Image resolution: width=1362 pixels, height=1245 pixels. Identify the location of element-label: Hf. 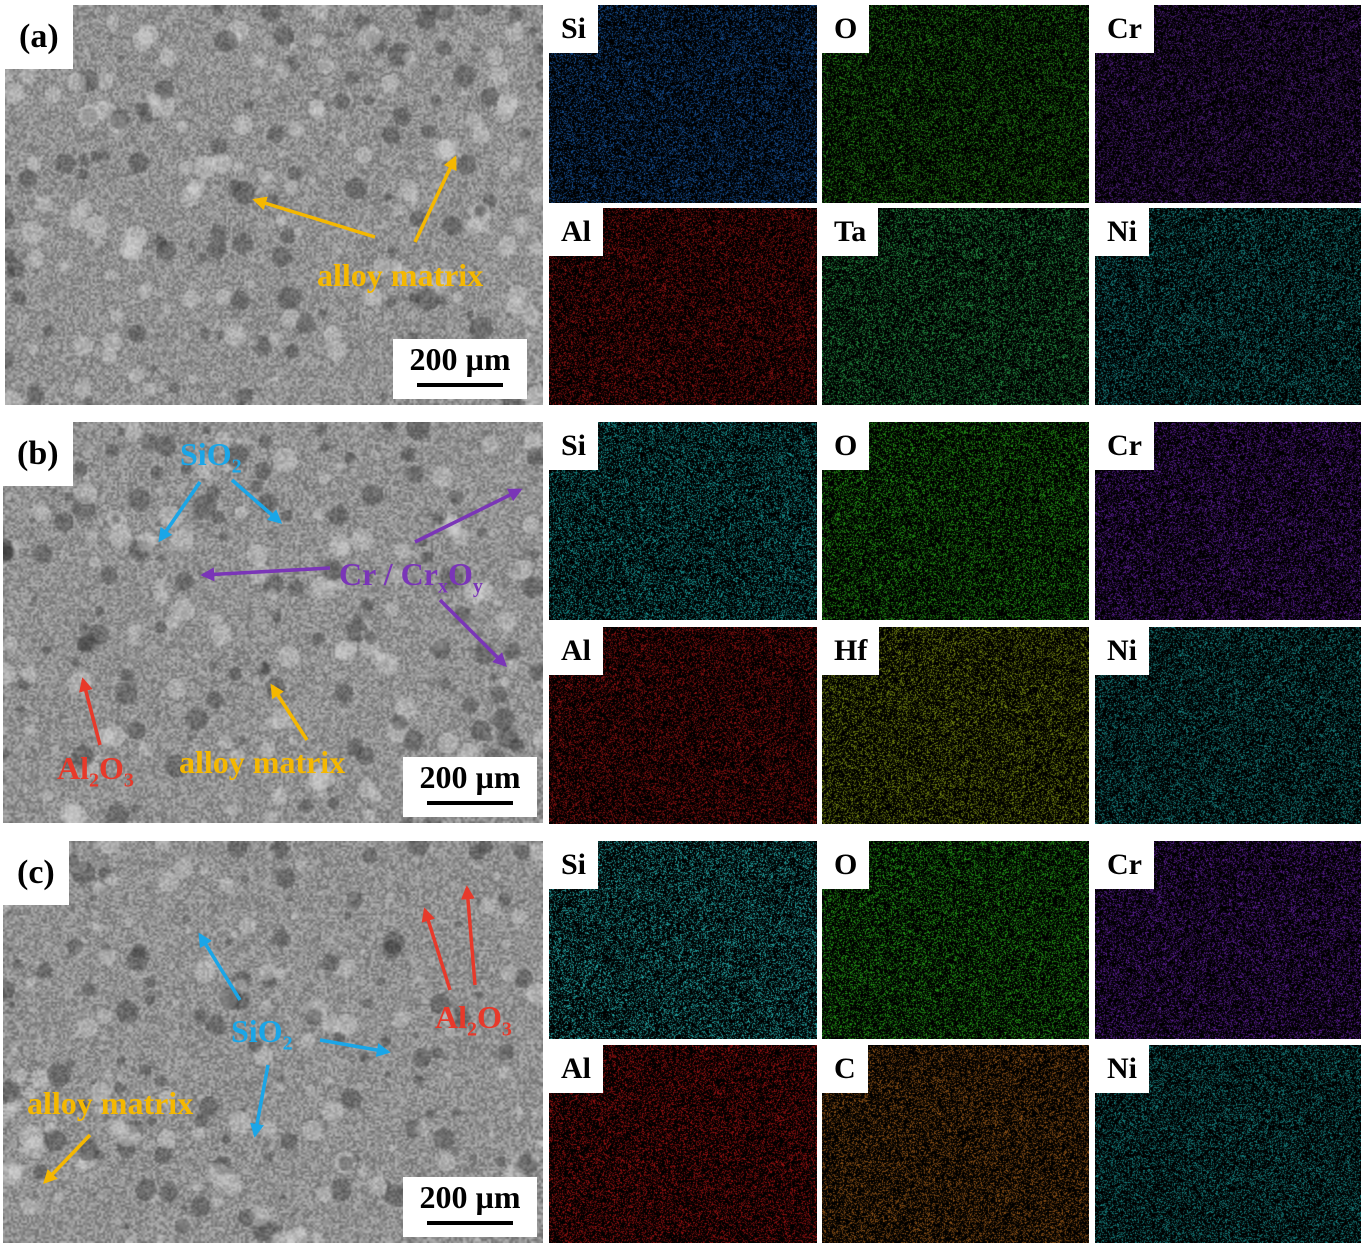
(851, 651).